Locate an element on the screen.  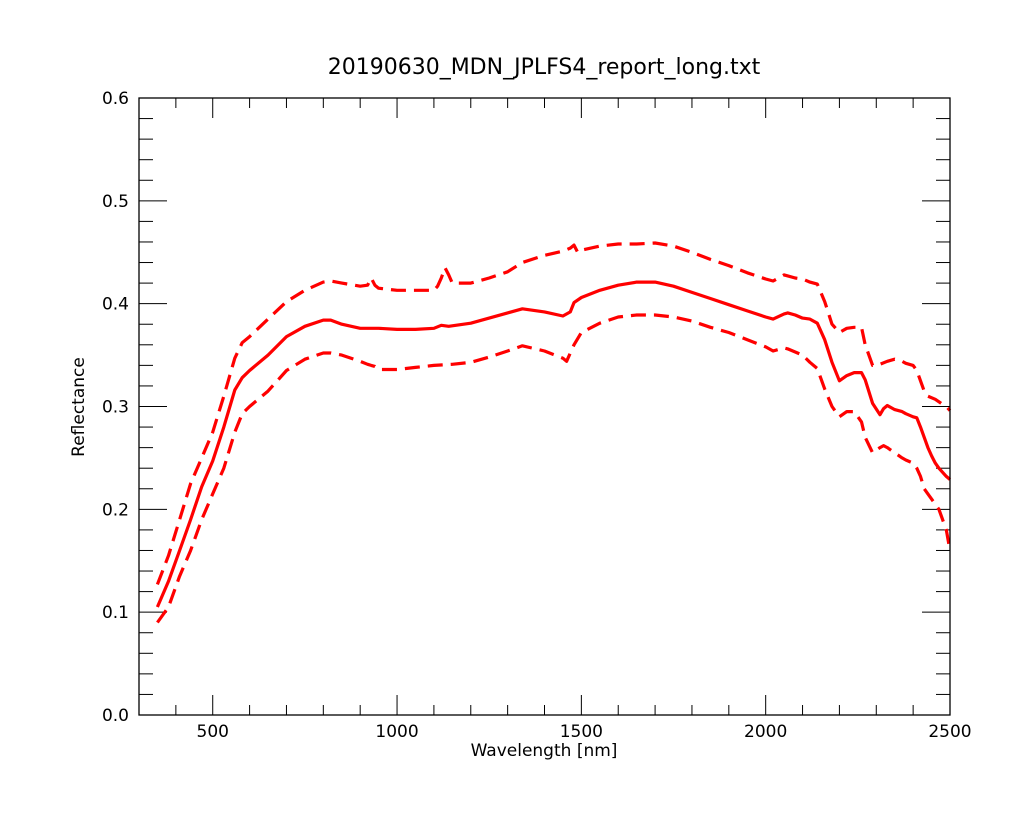
y-tick-label: 0.1 is located at coordinates (115, 613).